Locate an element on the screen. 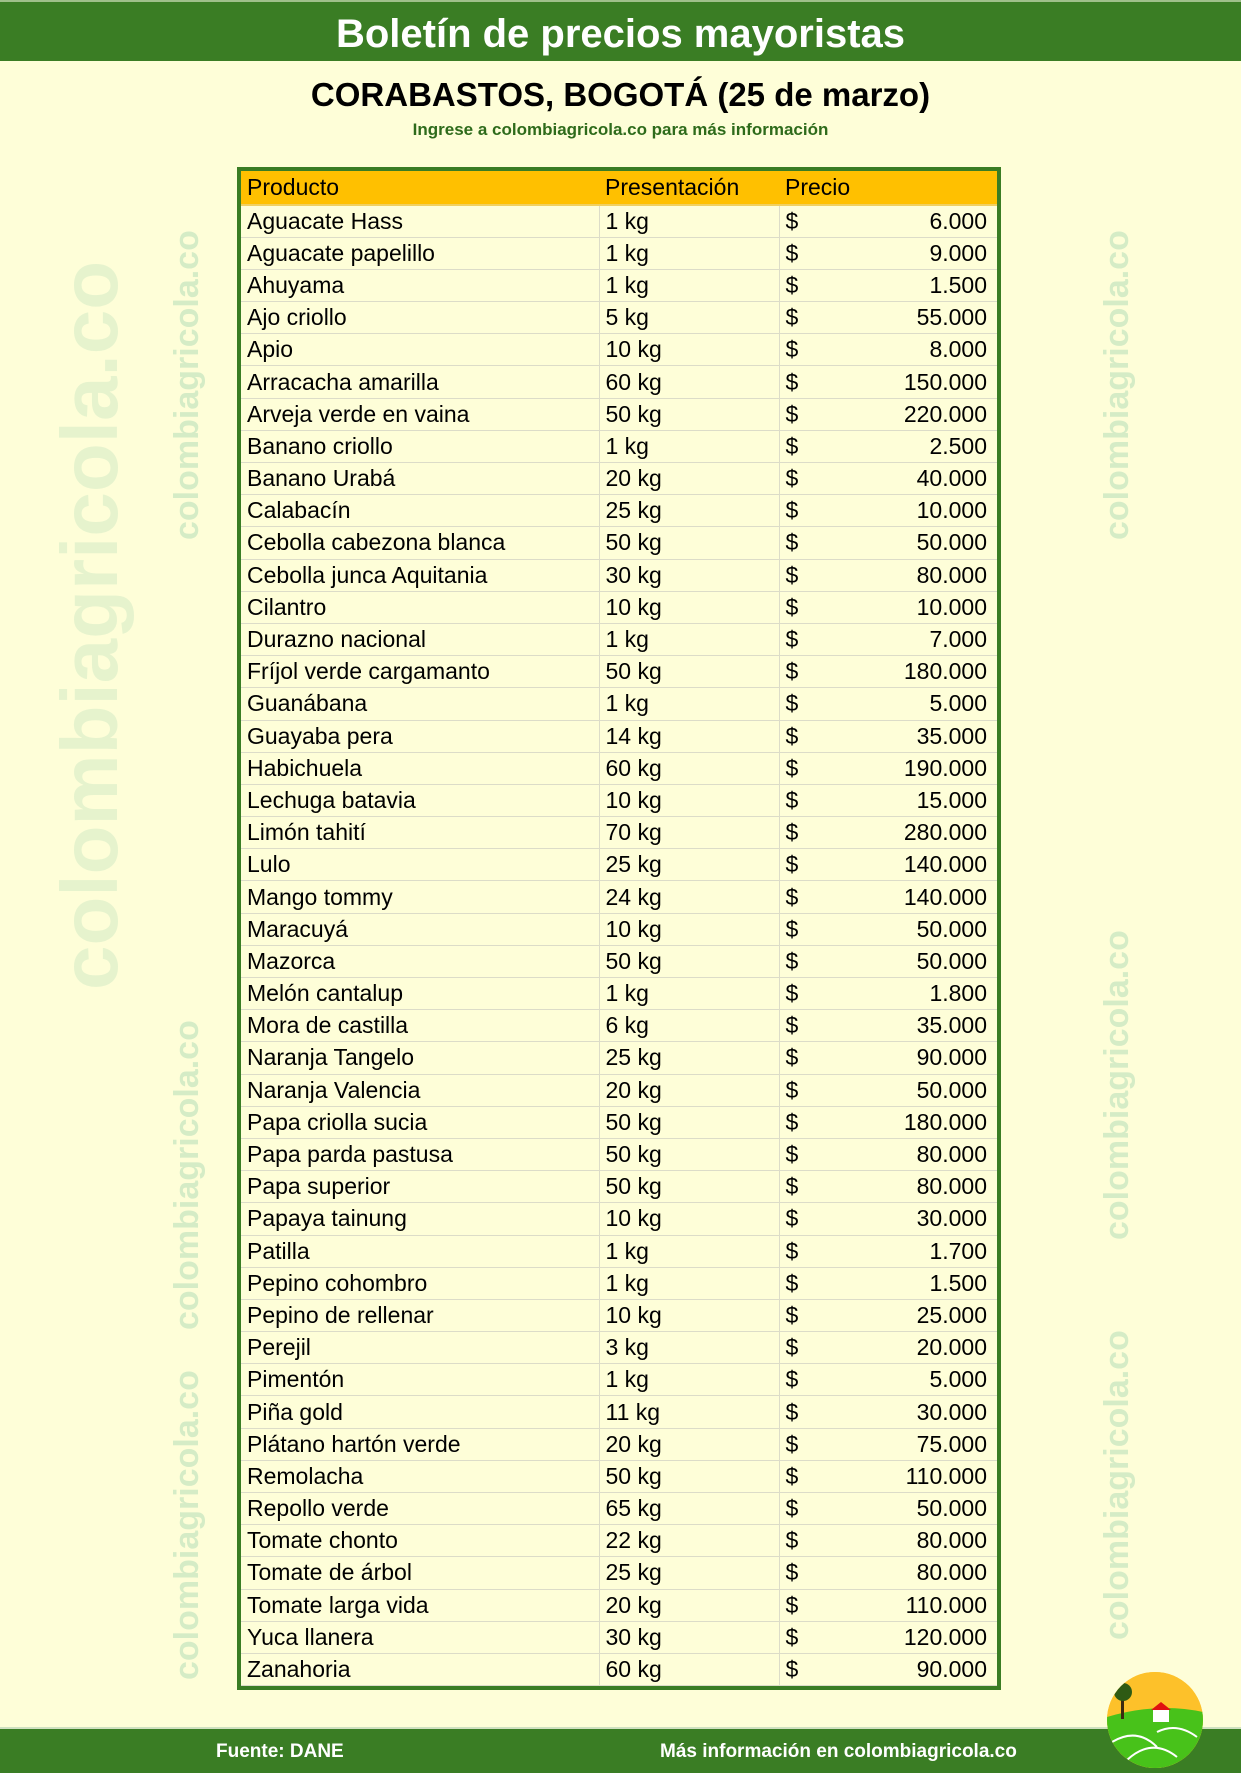 Image resolution: width=1241 pixels, height=1773 pixels. presentation: 11 kg is located at coordinates (689, 1412).